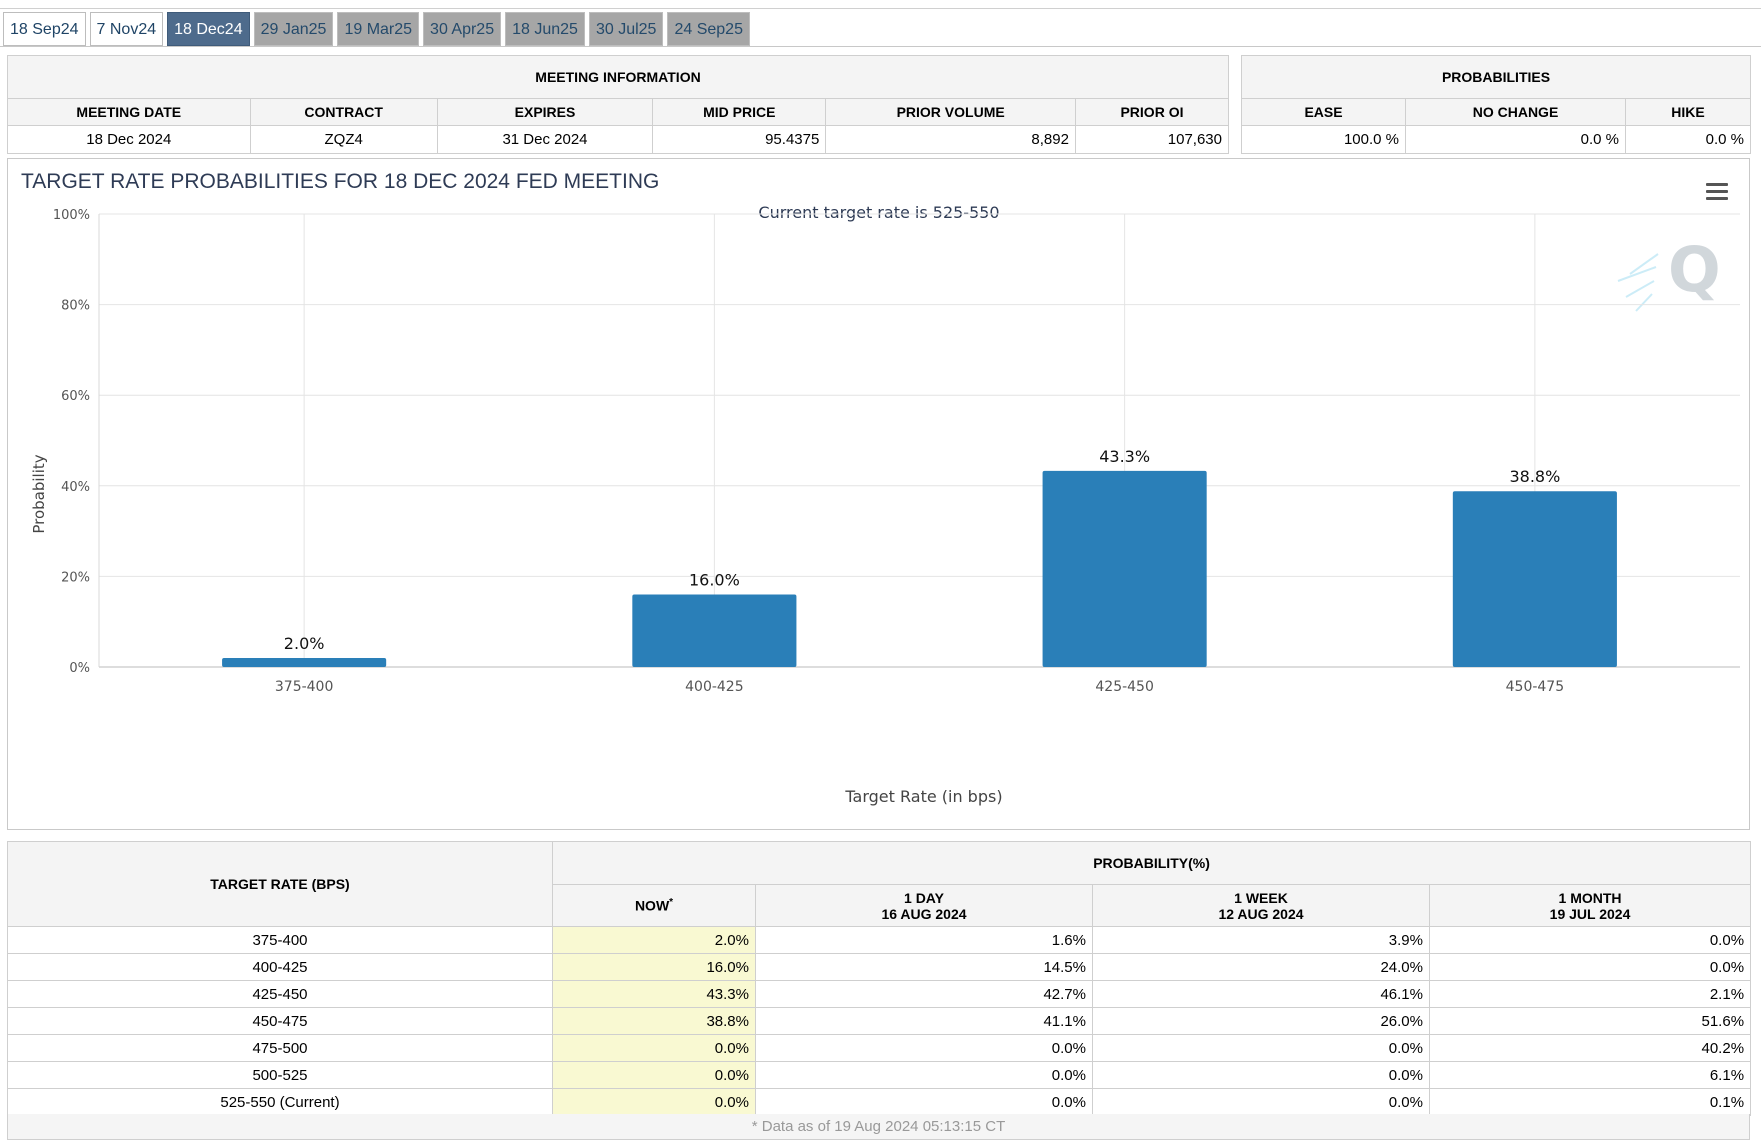 The width and height of the screenshot is (1761, 1146). Describe the element at coordinates (545, 112) in the screenshot. I see `col-header-expires: EXPIRES` at that location.